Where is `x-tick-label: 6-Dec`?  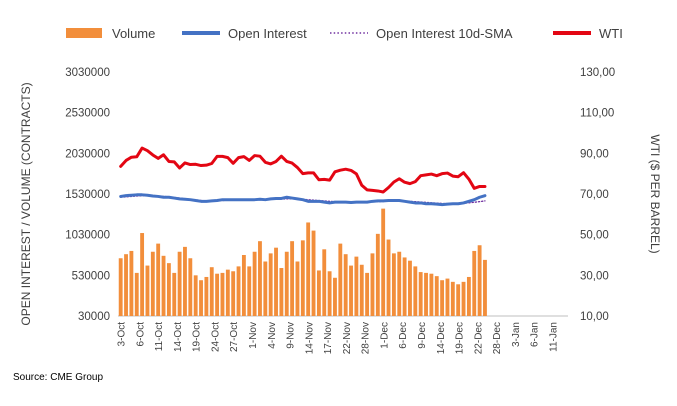 x-tick-label: 6-Dec is located at coordinates (403, 335).